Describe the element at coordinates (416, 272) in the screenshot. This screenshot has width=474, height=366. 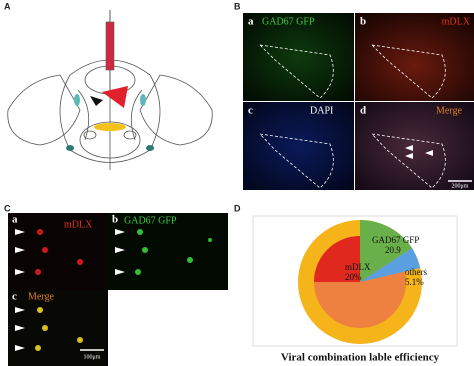
I see `segment-label: others` at that location.